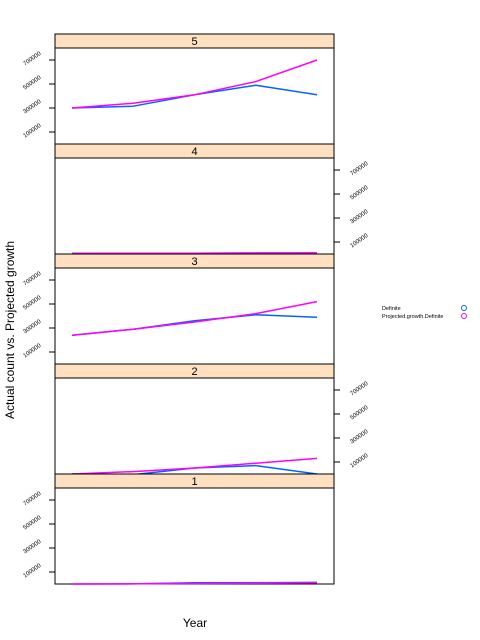 This screenshot has height=640, width=480. What do you see at coordinates (194, 372) in the screenshot?
I see `panel-strip-label: 2` at bounding box center [194, 372].